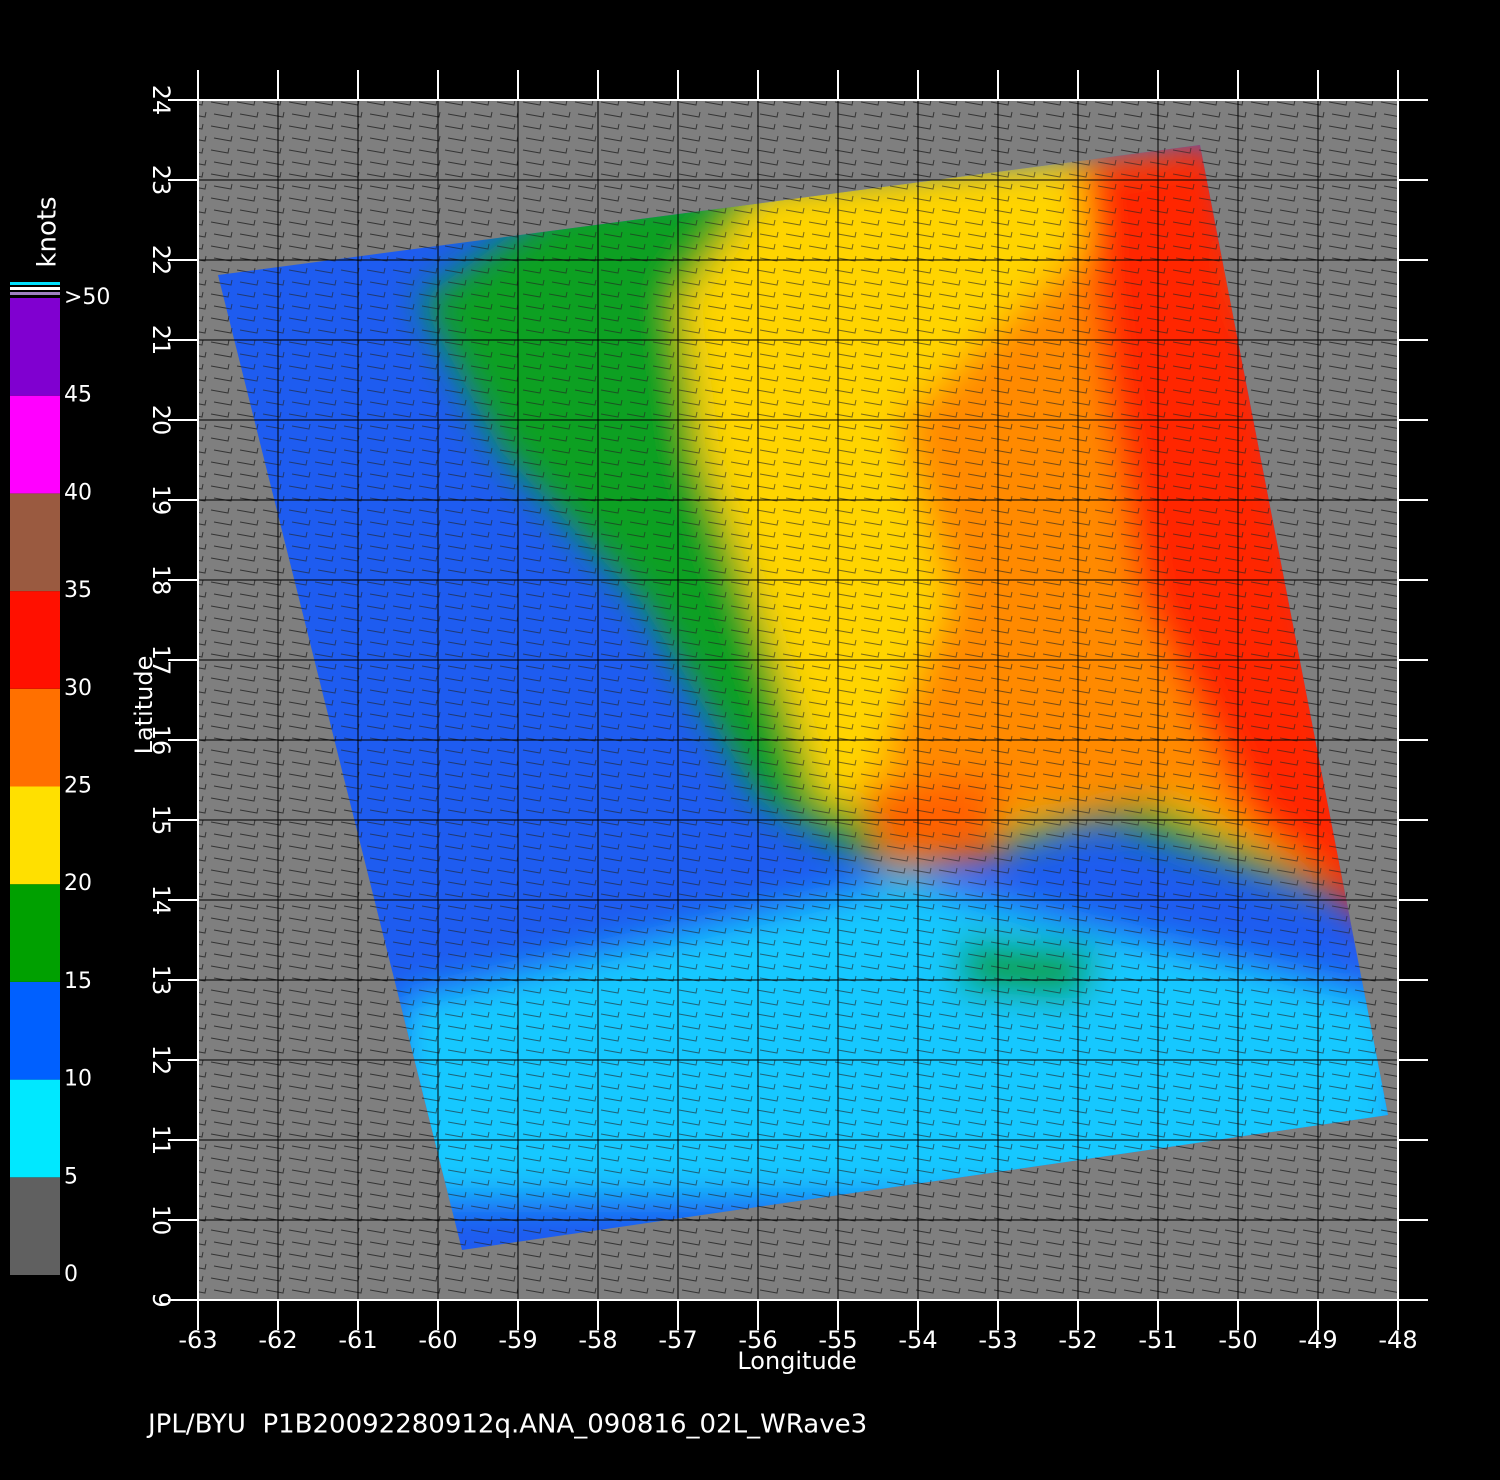  What do you see at coordinates (161, 660) in the screenshot?
I see `y-tick-label: 17` at bounding box center [161, 660].